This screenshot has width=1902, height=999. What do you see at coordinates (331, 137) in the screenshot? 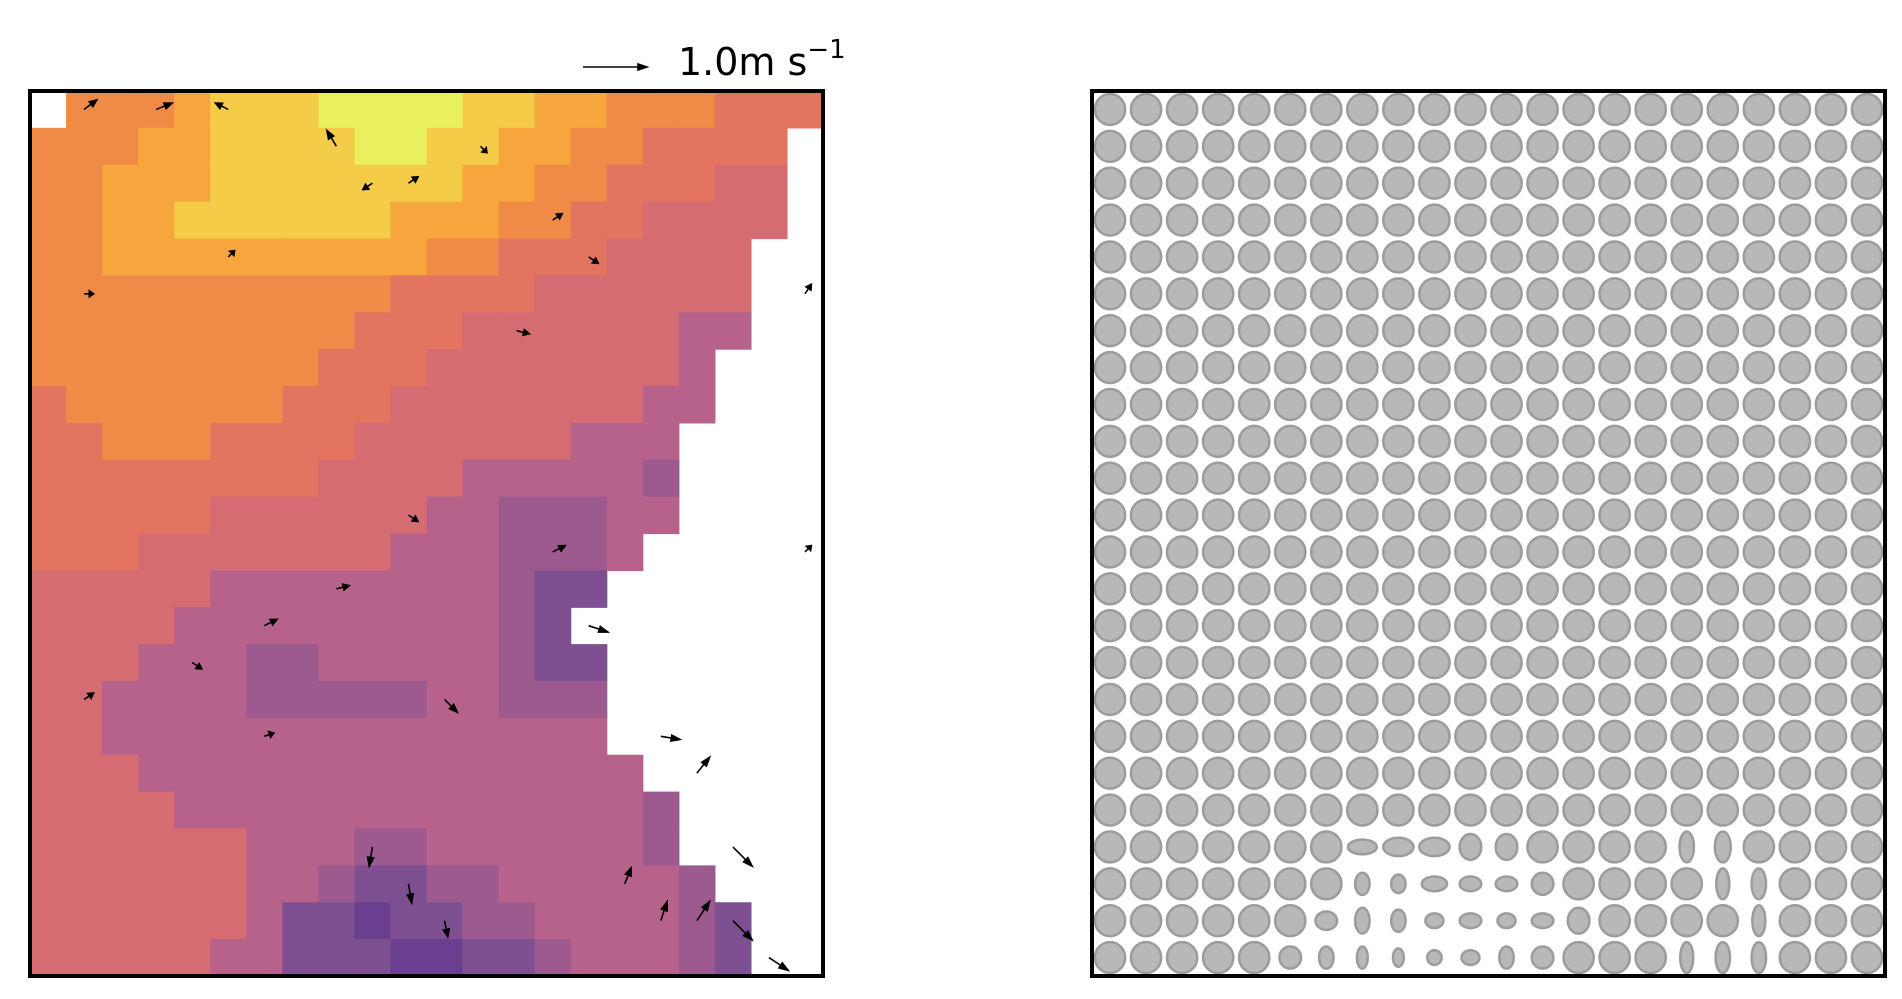
I see `velocity-arrow` at bounding box center [331, 137].